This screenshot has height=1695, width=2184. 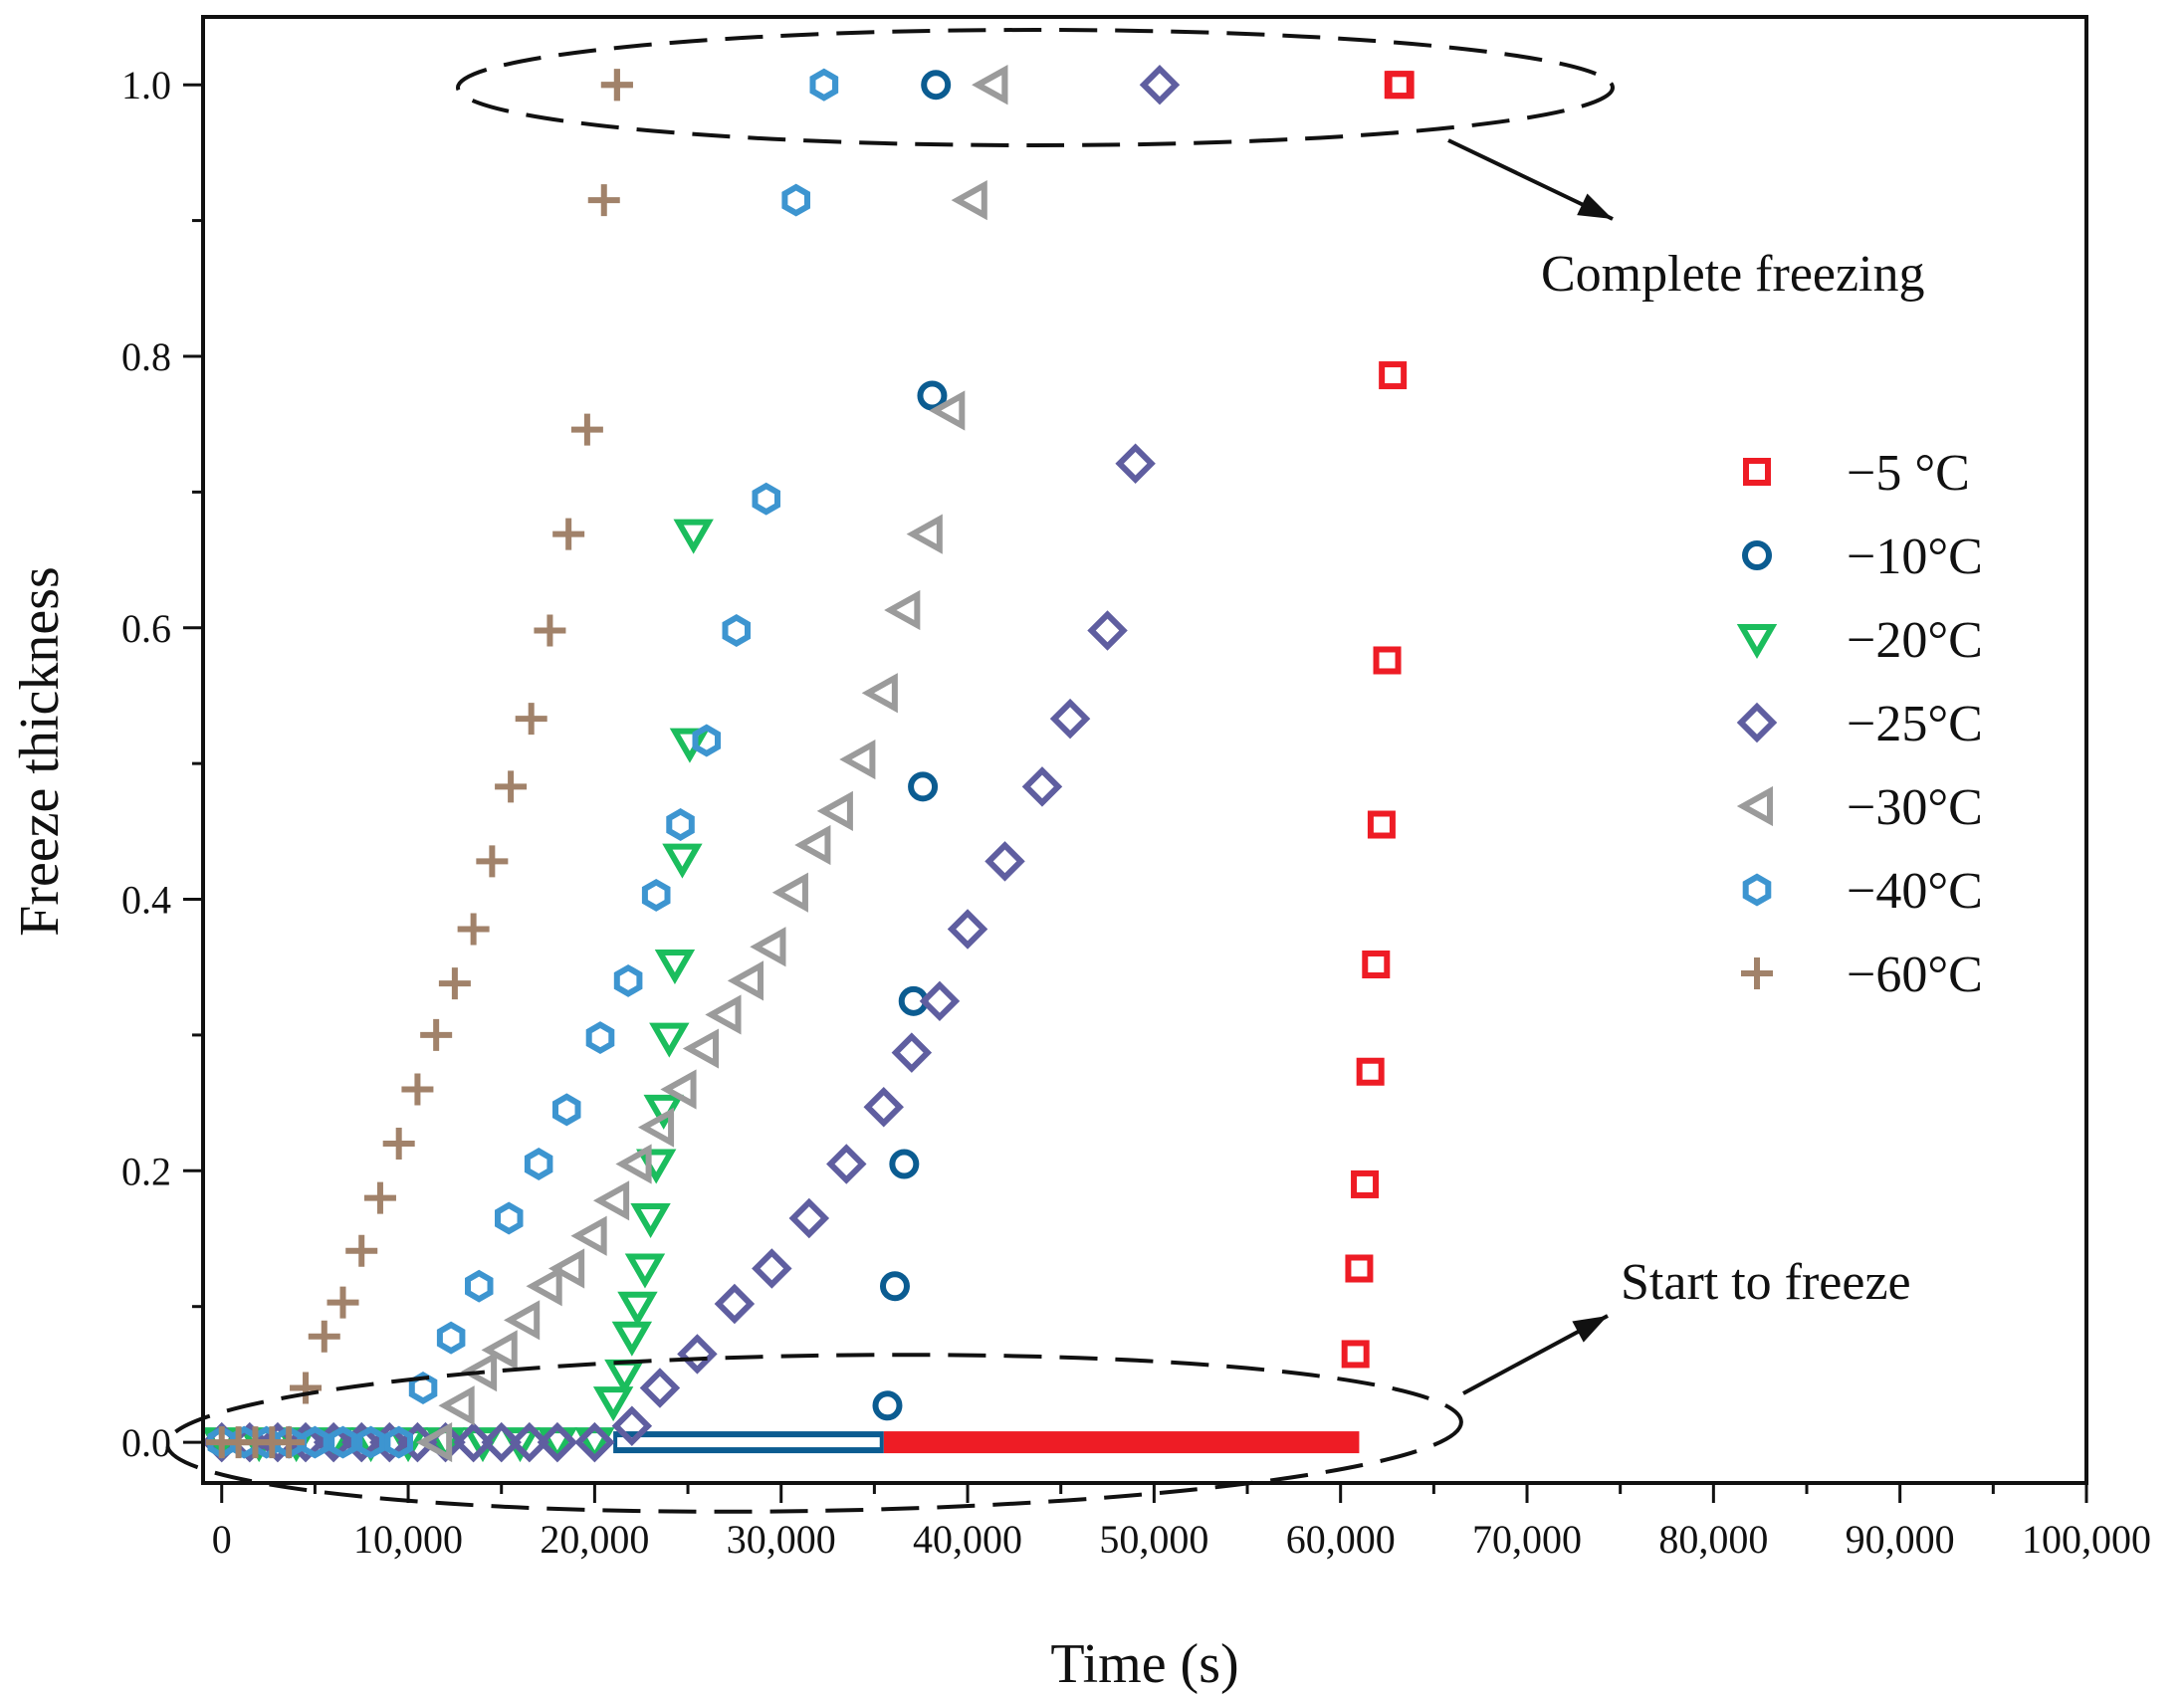 I want to click on legend: −5 °C −10°C −20°C −25°C −30°C −40°C −60°C, so click(x=1859, y=724).